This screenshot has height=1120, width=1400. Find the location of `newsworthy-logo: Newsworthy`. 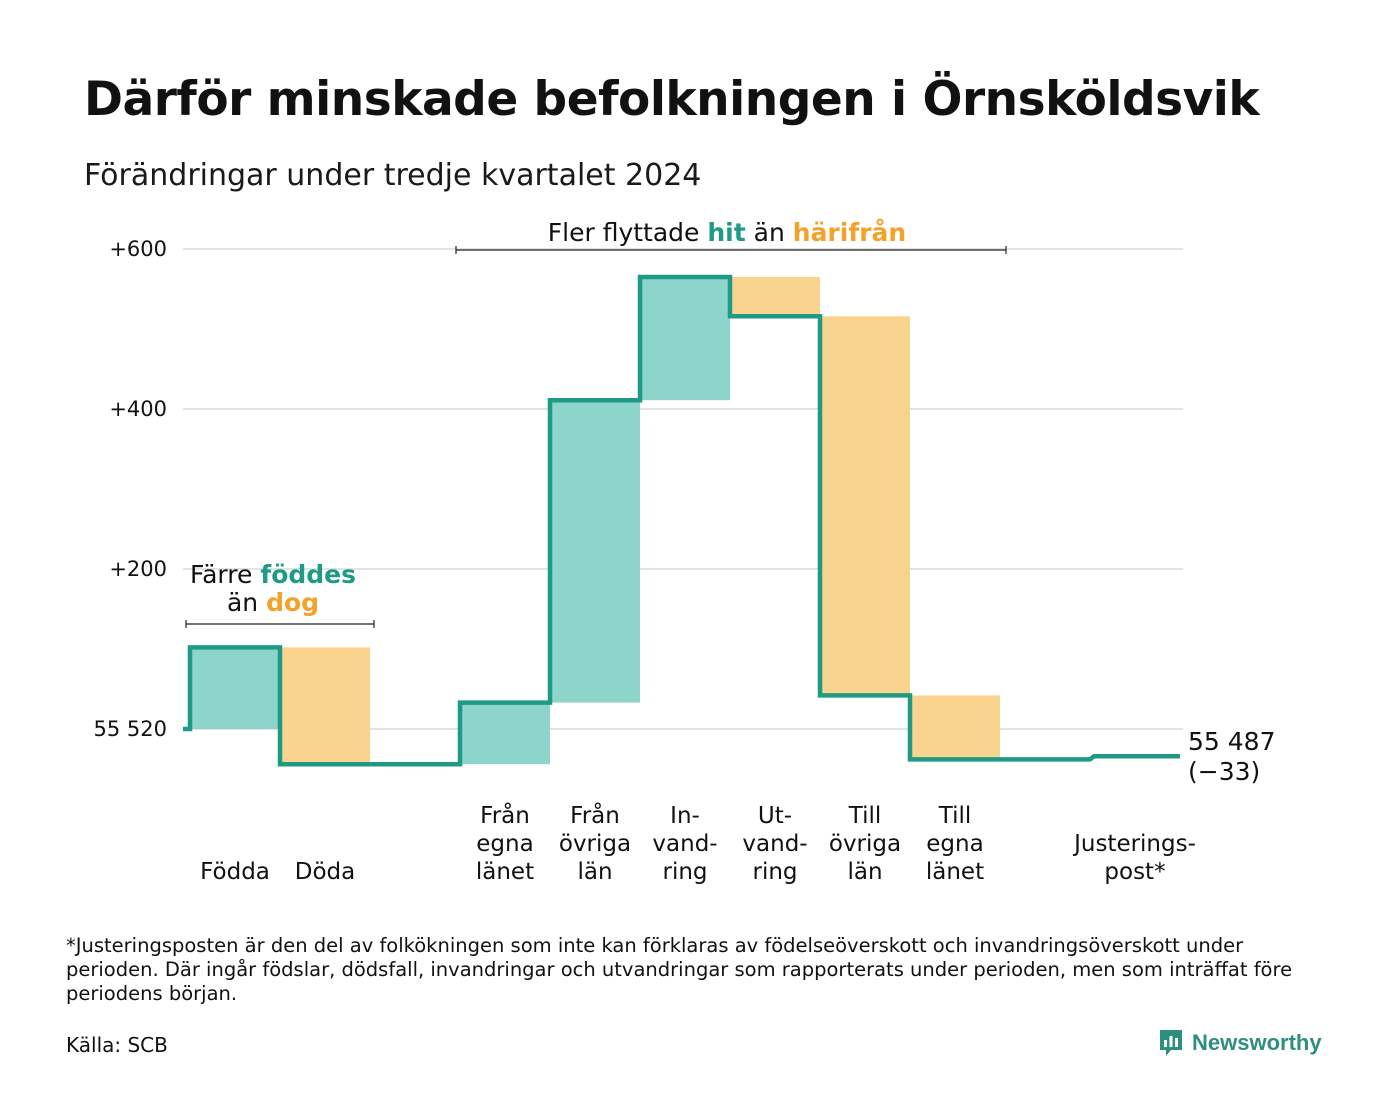

newsworthy-logo: Newsworthy is located at coordinates (1240, 1043).